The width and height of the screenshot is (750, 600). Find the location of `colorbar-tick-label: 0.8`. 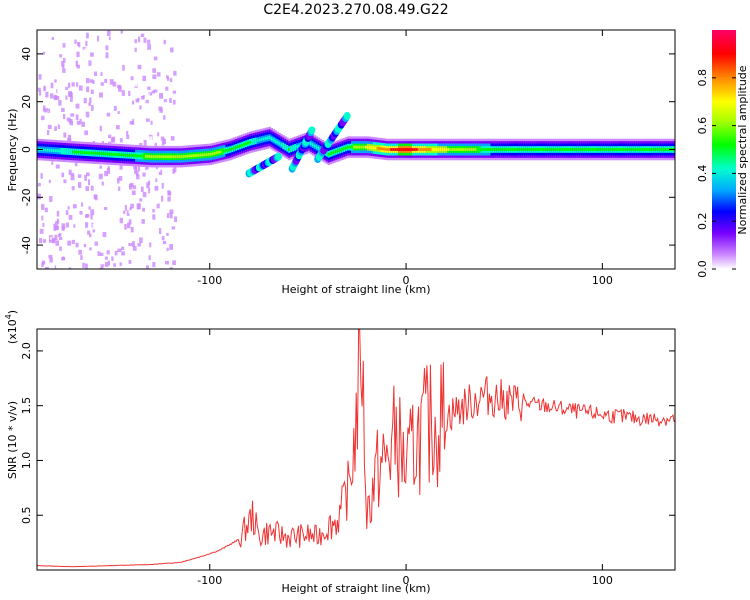

colorbar-tick-label: 0.8 is located at coordinates (702, 78).